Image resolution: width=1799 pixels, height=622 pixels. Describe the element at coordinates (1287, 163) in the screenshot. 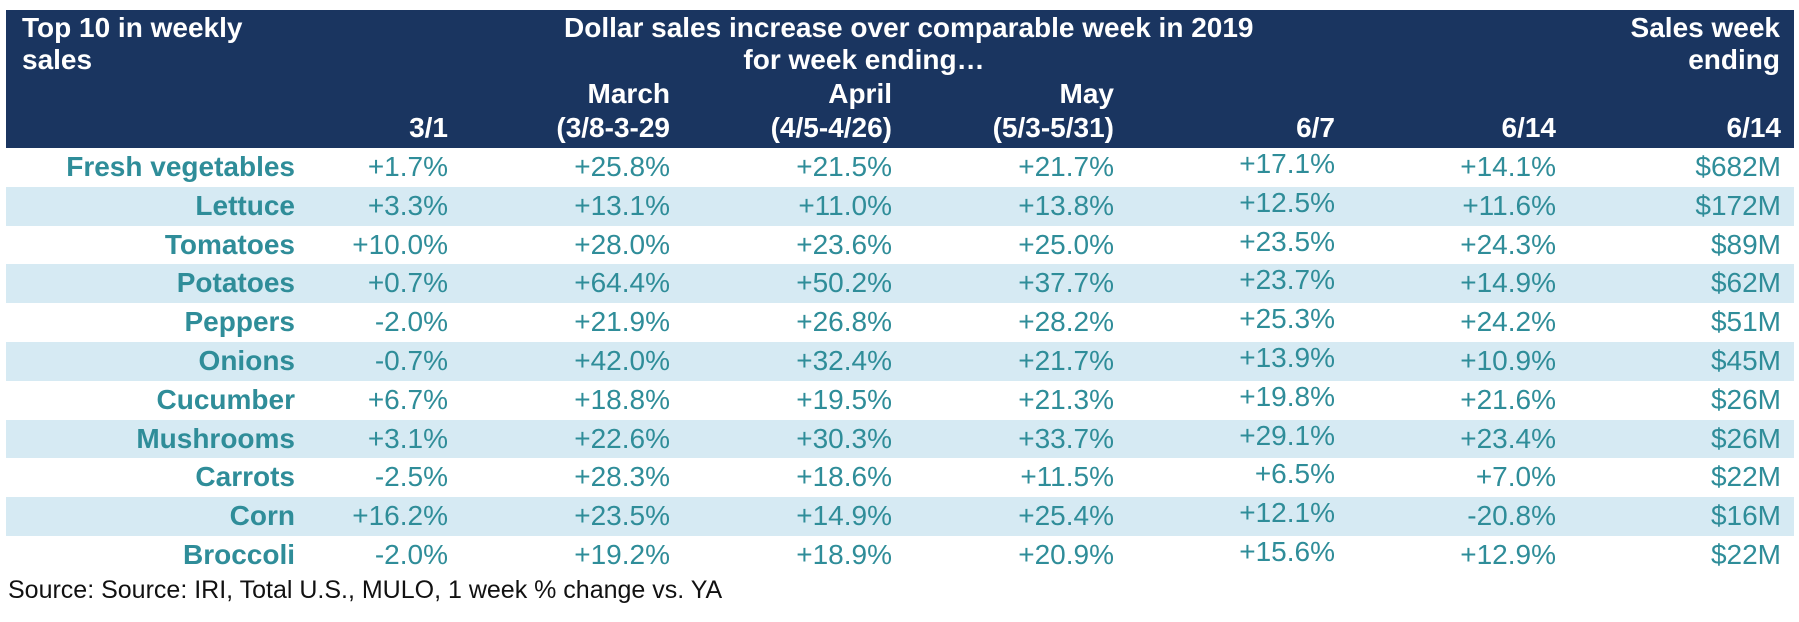

I see `cell-value: +17.1%` at that location.